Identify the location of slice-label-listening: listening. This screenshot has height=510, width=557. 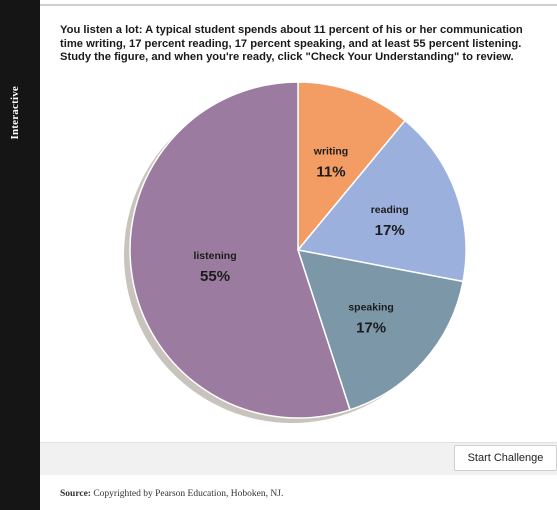
(214, 256).